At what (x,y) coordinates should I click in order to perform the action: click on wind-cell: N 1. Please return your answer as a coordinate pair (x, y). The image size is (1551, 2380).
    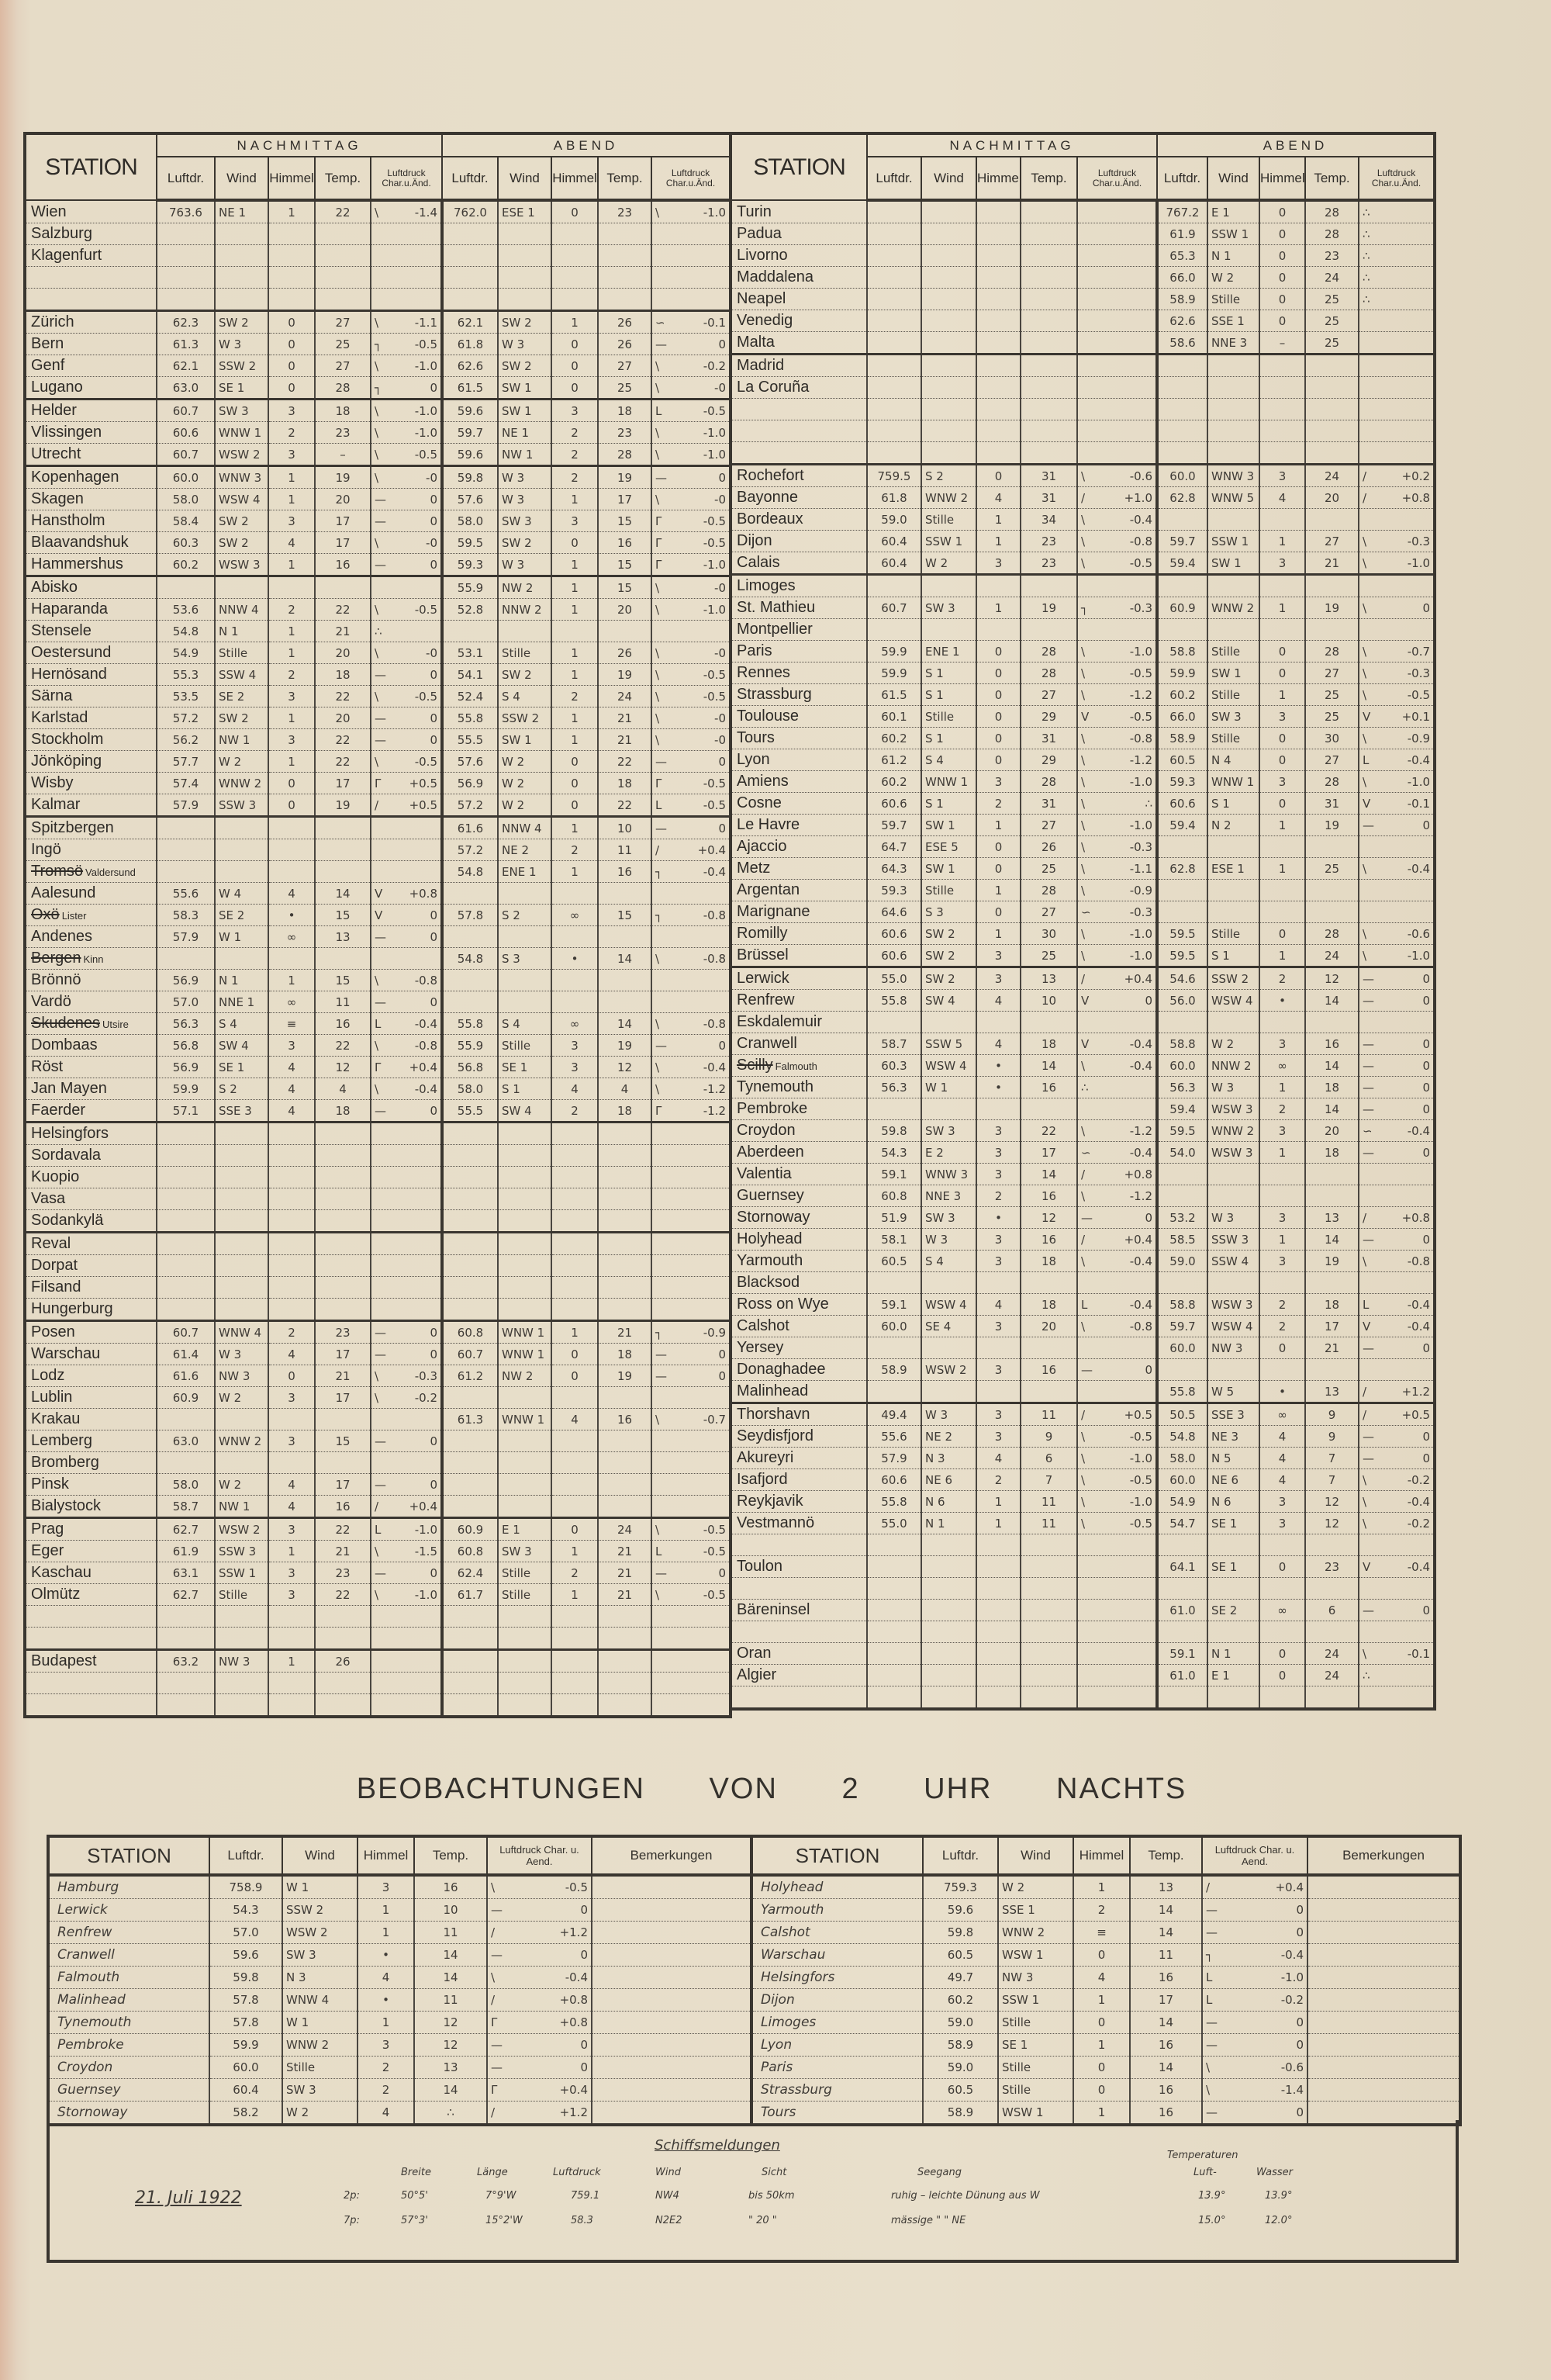
    Looking at the image, I should click on (241, 631).